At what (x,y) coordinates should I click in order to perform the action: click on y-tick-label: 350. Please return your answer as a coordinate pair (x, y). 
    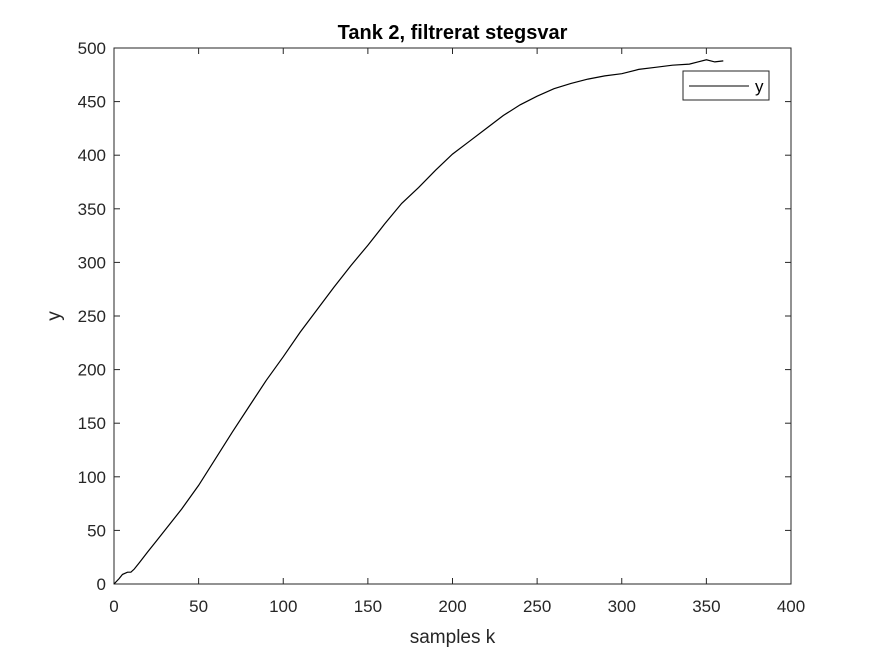
    Looking at the image, I should click on (92, 209).